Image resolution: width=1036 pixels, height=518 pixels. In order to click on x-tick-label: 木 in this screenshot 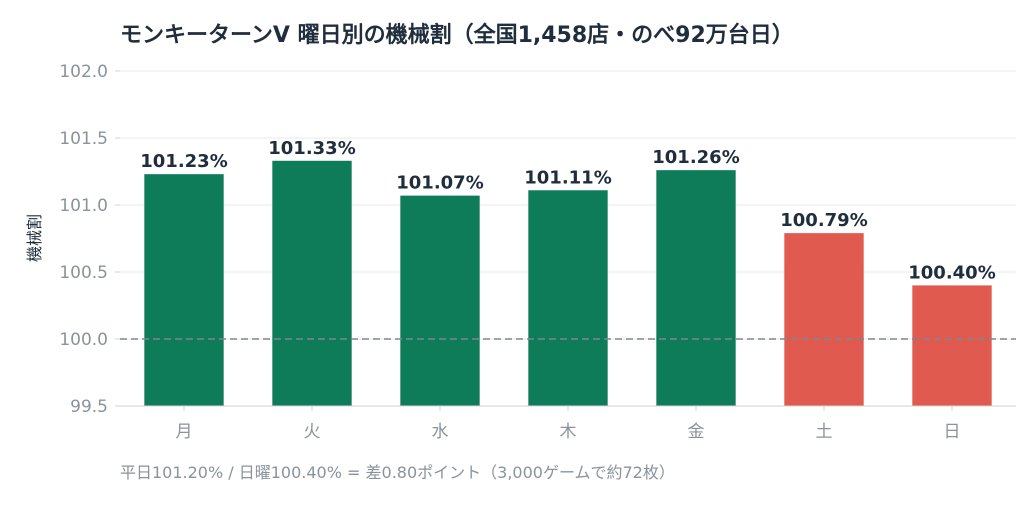, I will do `click(568, 432)`.